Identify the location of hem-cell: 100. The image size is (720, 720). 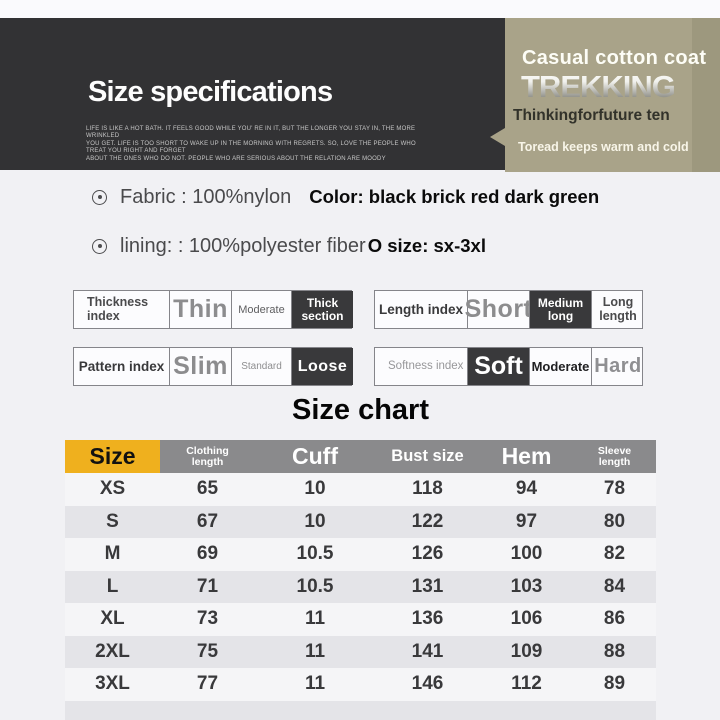
(526, 554).